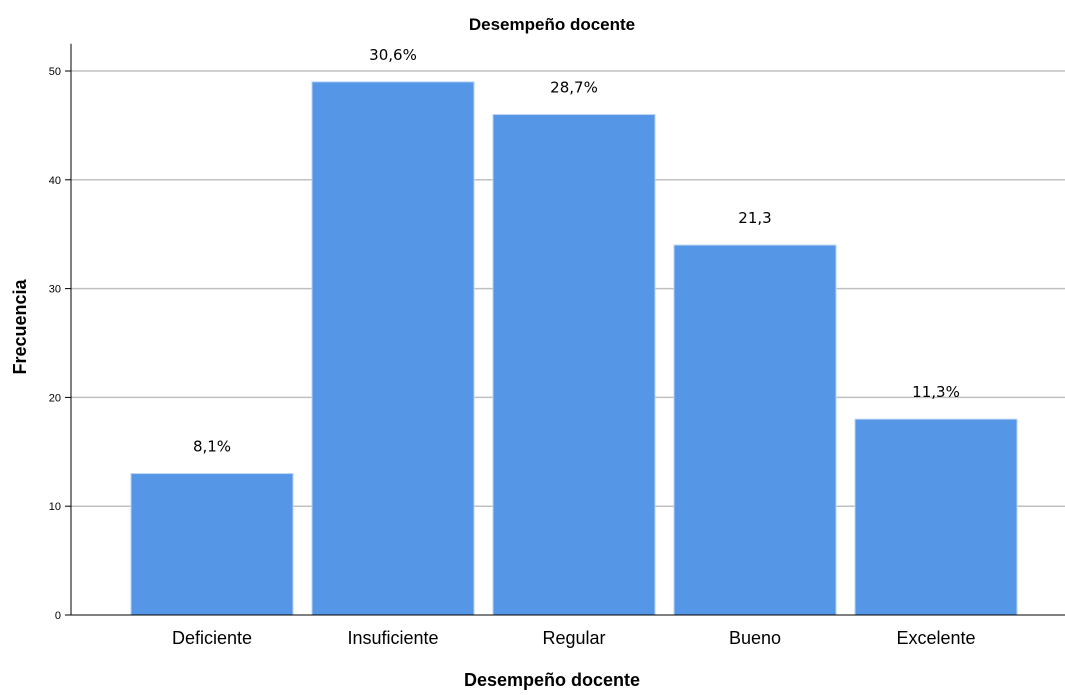 This screenshot has width=1065, height=695. What do you see at coordinates (212, 447) in the screenshot?
I see `data-label: 8,1%` at bounding box center [212, 447].